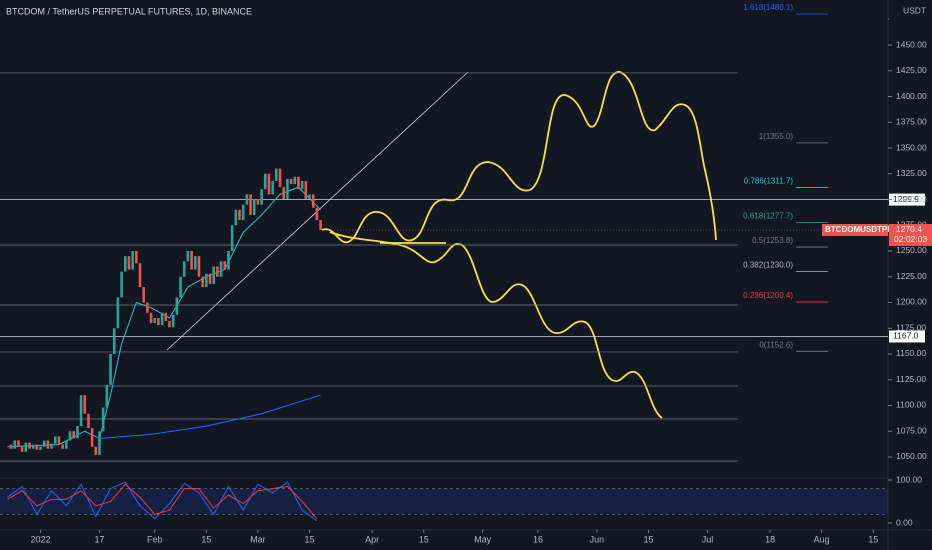 The image size is (932, 550). I want to click on y-tick-label: 1175.00, so click(911, 327).